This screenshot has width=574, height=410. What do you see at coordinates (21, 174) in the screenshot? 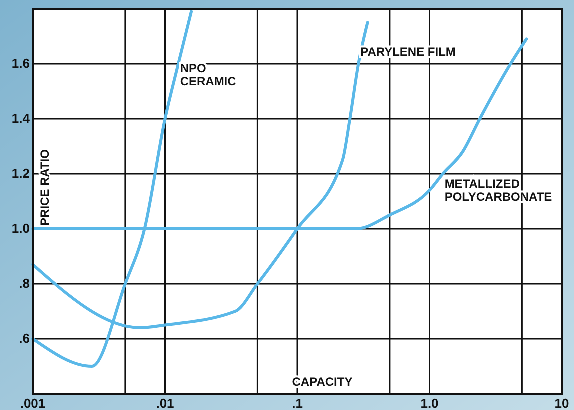
I see `y-tick-label: 1.2` at bounding box center [21, 174].